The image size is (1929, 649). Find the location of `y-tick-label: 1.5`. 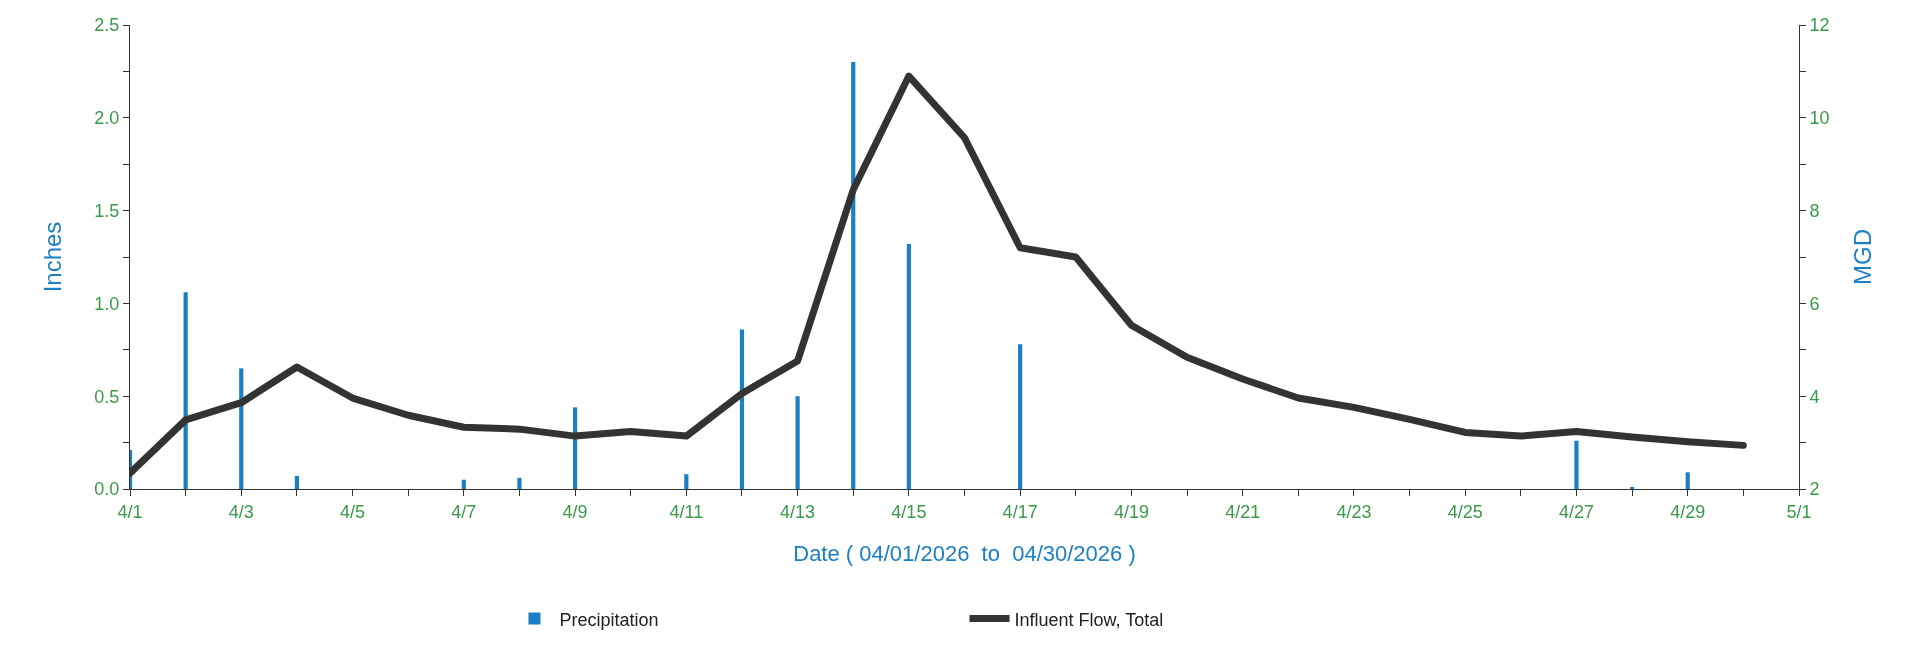

y-tick-label: 1.5 is located at coordinates (107, 210).